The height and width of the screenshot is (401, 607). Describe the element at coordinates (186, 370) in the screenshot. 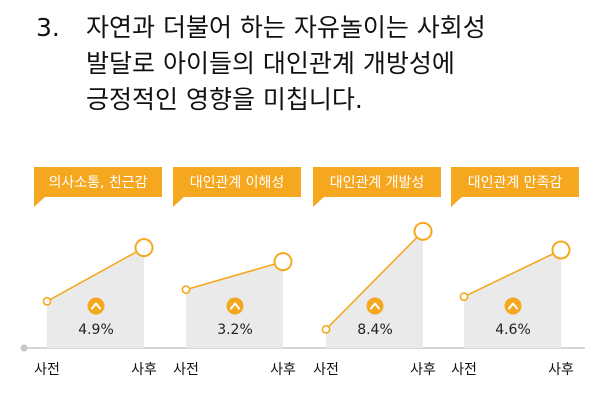

I see `panel-2-tick-before: 사전` at that location.